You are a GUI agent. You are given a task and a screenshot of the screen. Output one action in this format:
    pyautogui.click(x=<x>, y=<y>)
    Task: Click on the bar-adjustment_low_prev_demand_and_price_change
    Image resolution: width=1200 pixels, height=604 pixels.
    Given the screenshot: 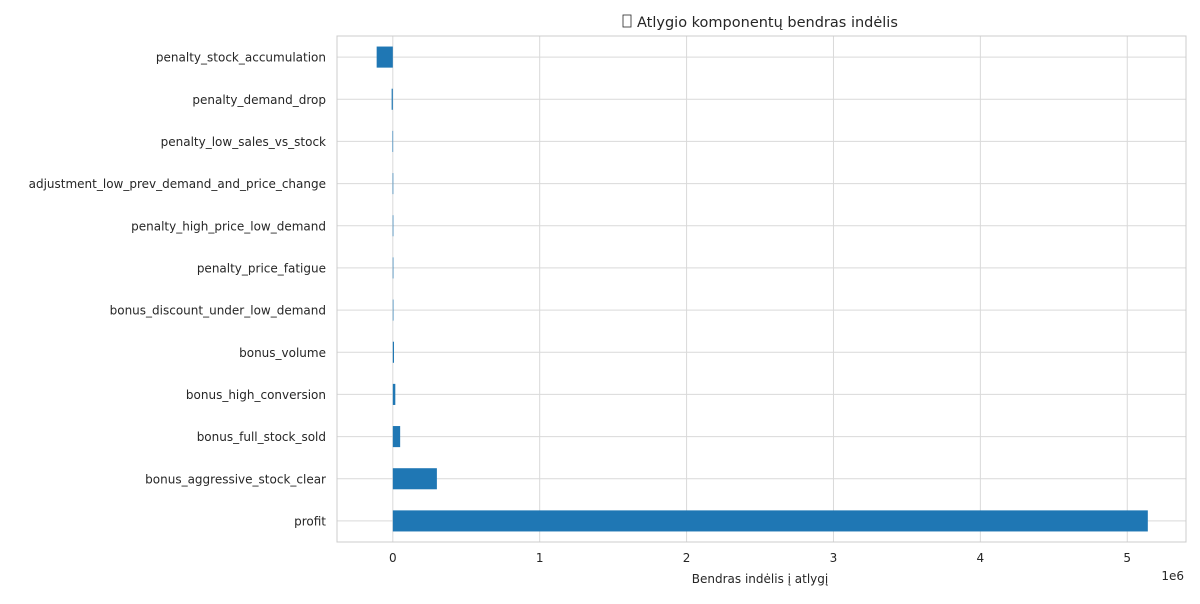 What is the action you would take?
    pyautogui.click(x=393, y=184)
    